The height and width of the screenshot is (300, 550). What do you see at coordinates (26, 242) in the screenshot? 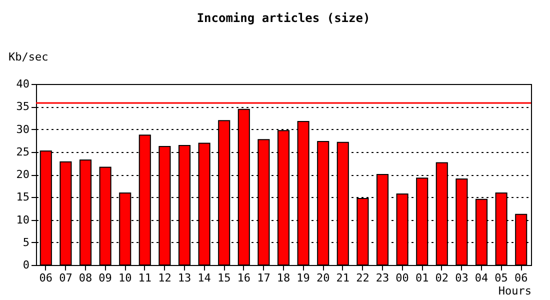
I see `y-tick-label: 5` at bounding box center [26, 242].